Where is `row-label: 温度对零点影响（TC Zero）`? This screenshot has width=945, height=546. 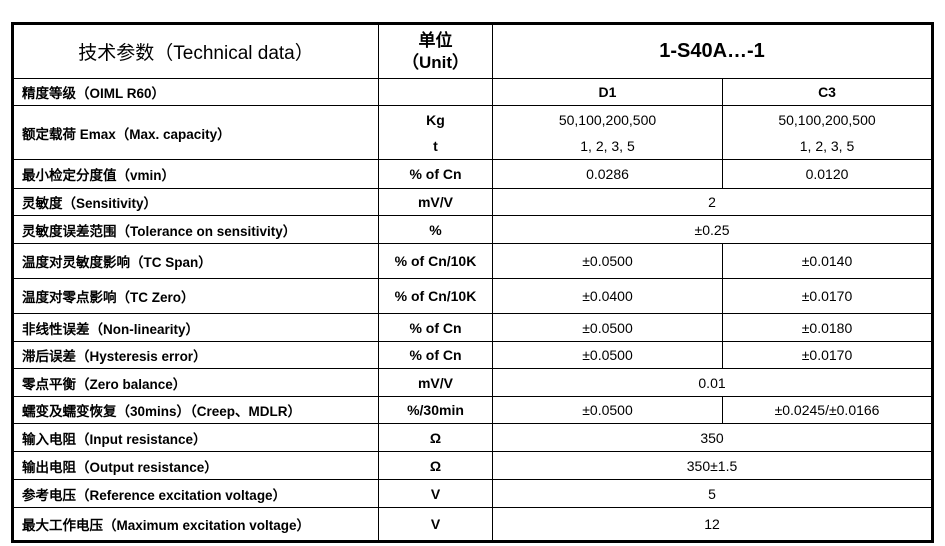 row-label: 温度对零点影响（TC Zero） is located at coordinates (195, 296).